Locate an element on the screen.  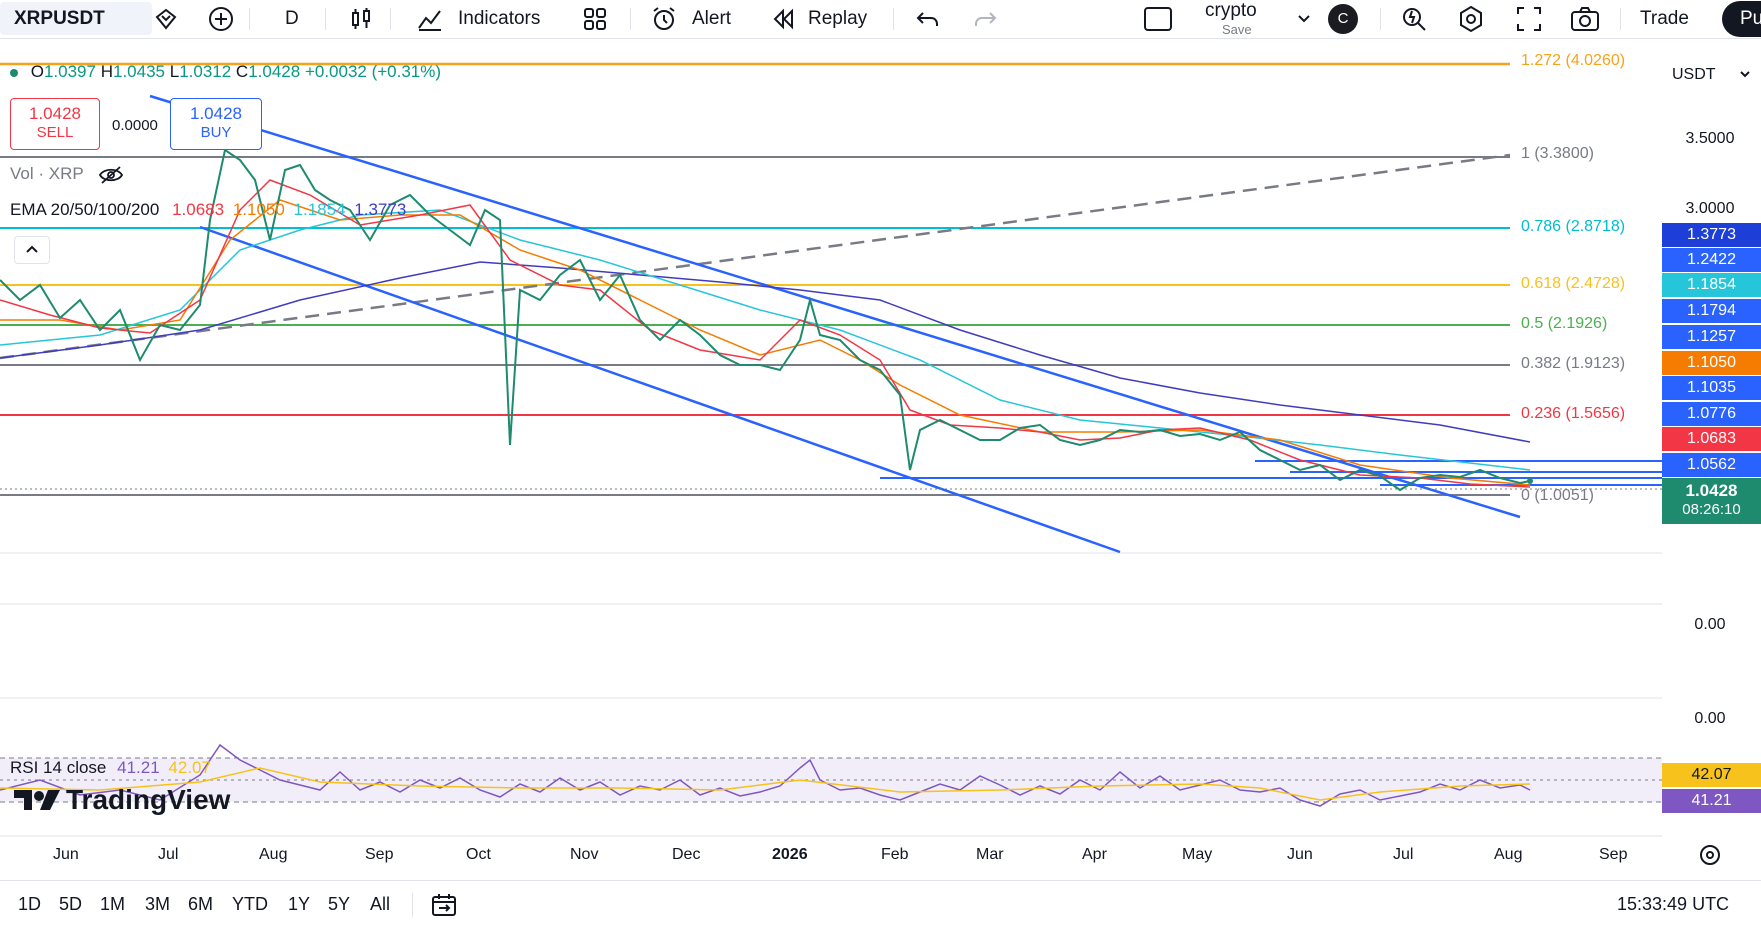
fullscreen-icon is located at coordinates (1529, 19).